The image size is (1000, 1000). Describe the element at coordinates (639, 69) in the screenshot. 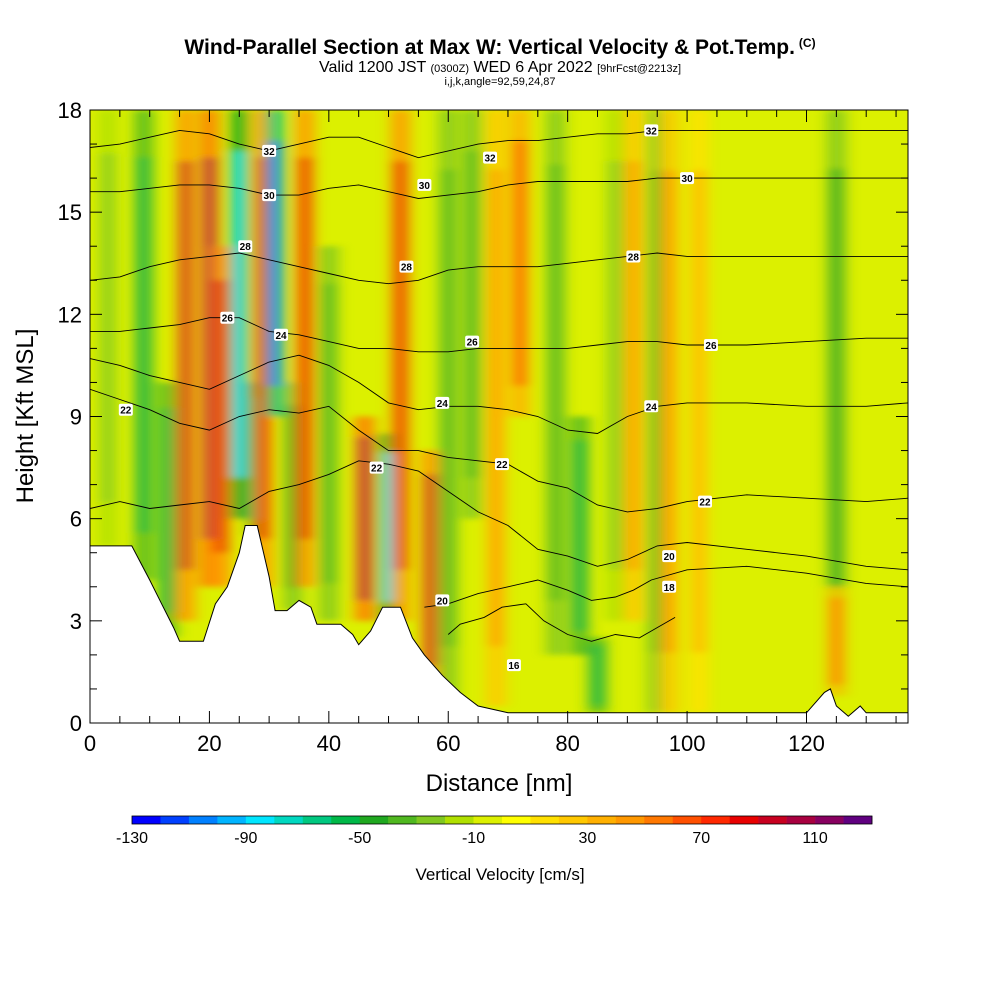

I see `forecast-info: [9hrFcst@2213z]` at that location.